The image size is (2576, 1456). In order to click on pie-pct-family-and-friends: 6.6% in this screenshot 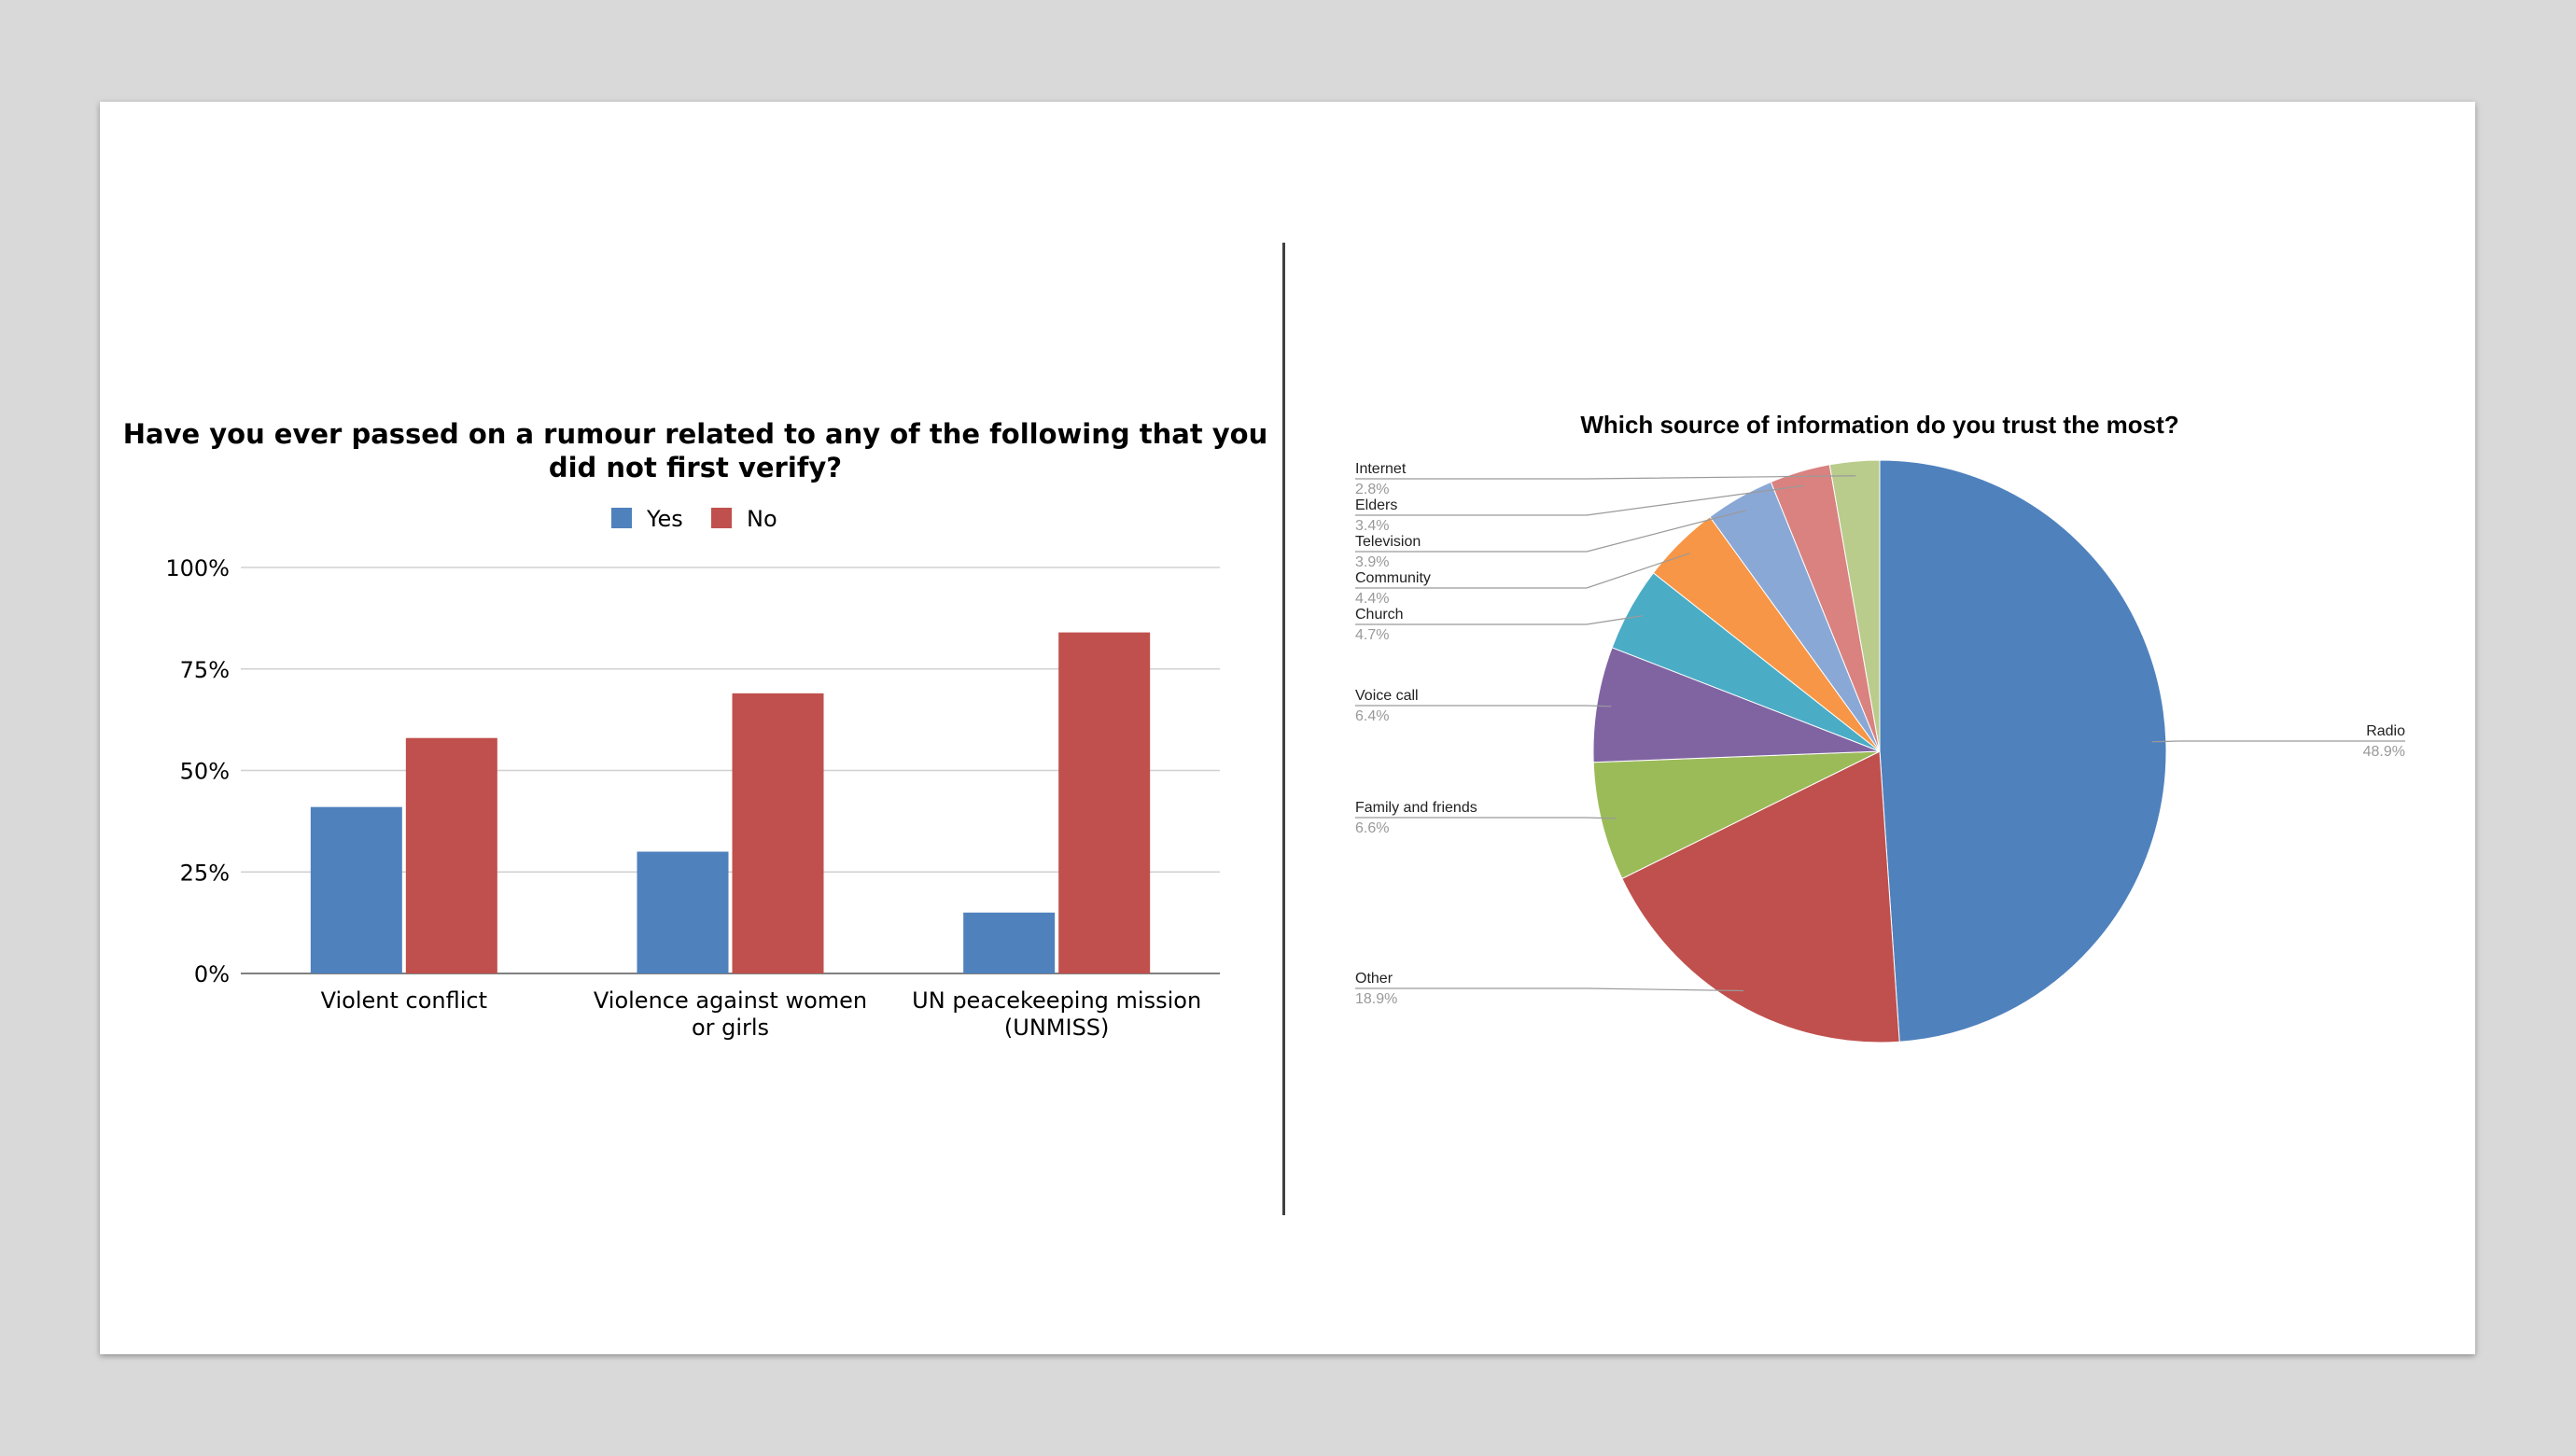, I will do `click(1372, 828)`.